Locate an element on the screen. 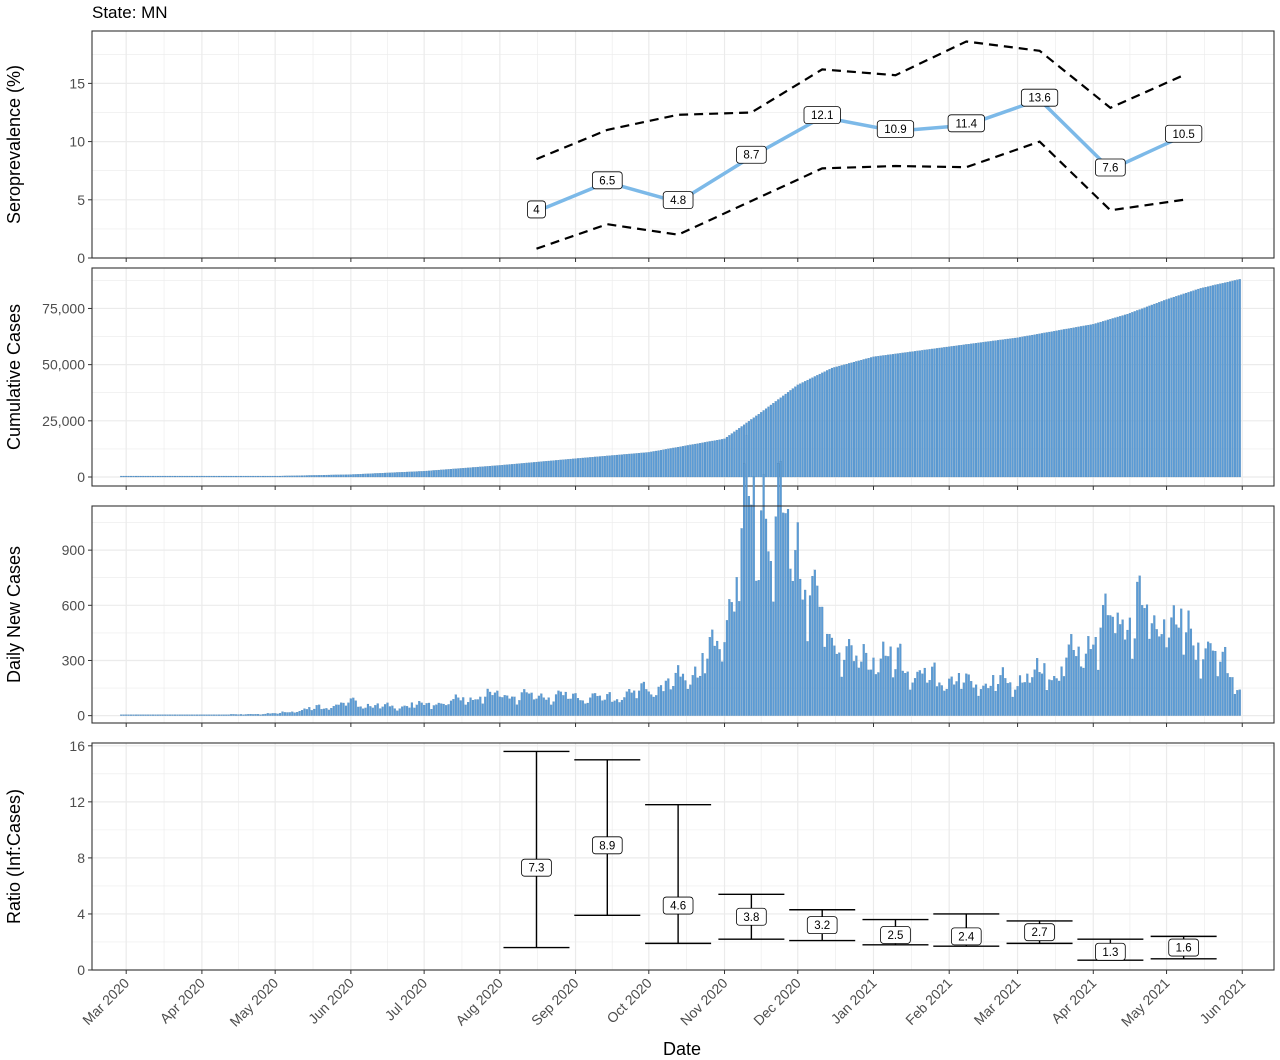 Image resolution: width=1280 pixels, height=1060 pixels. x-tick-label: Mar 2020 is located at coordinates (105, 1001).